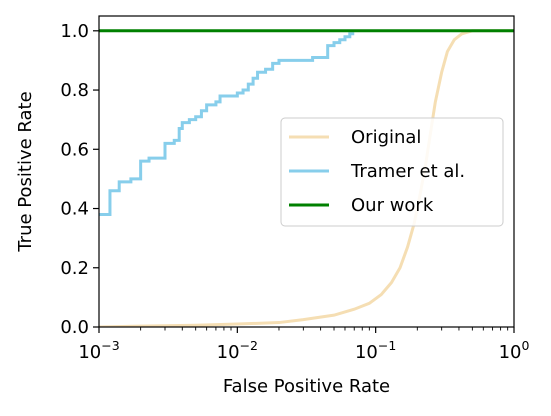 Image resolution: width=551 pixels, height=416 pixels. I want to click on legend-label-tramer-et-al: Tramer et al., so click(407, 171).